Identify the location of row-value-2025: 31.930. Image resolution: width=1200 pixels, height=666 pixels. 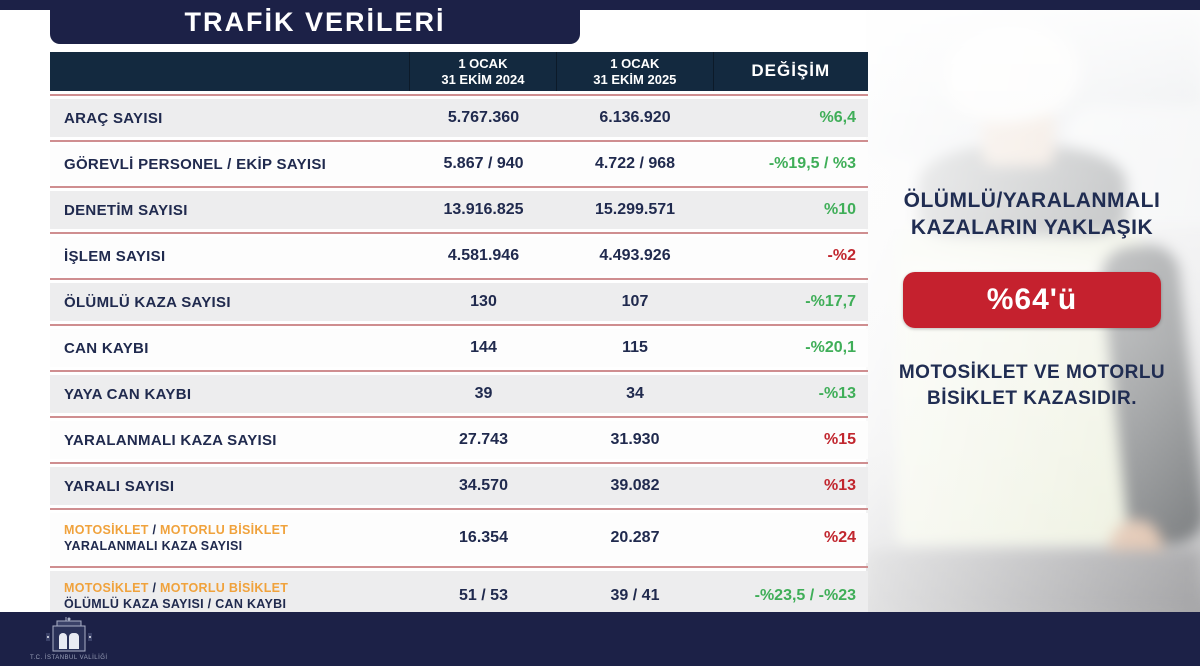
(635, 439).